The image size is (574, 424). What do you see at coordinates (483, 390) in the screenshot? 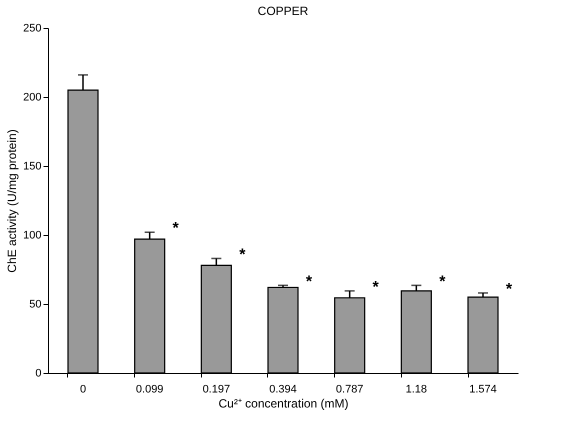
I see `x-tick-label: 1.574` at bounding box center [483, 390].